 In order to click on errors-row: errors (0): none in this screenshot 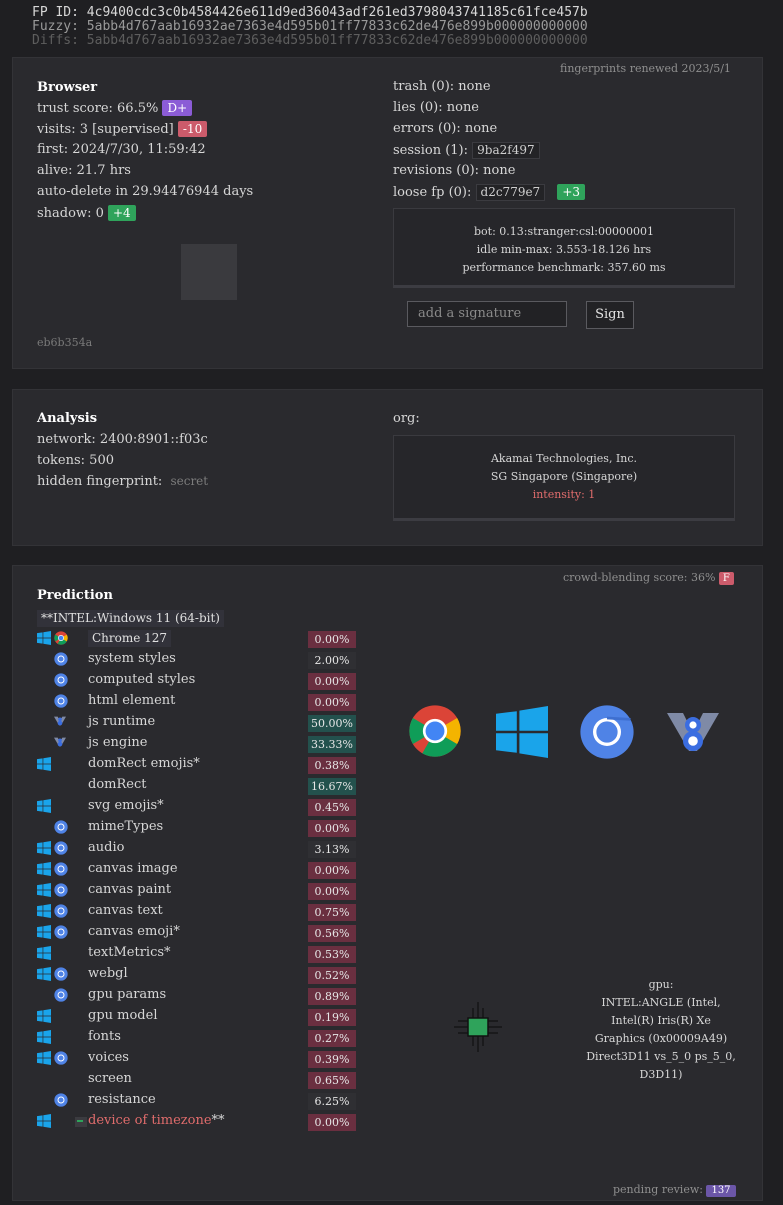, I will do `click(445, 128)`.